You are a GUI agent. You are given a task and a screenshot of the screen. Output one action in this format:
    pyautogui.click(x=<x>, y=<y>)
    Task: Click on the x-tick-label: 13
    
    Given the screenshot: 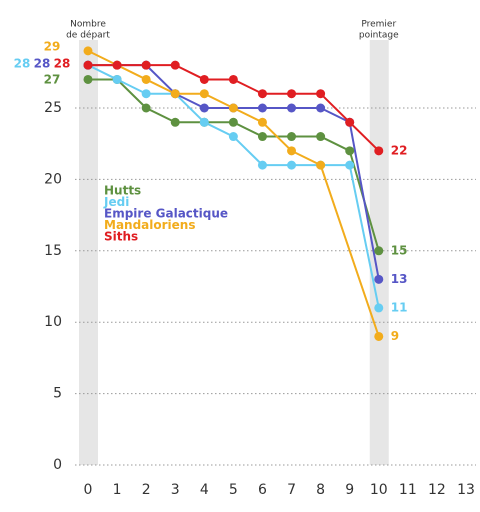 What is the action you would take?
    pyautogui.click(x=466, y=490)
    